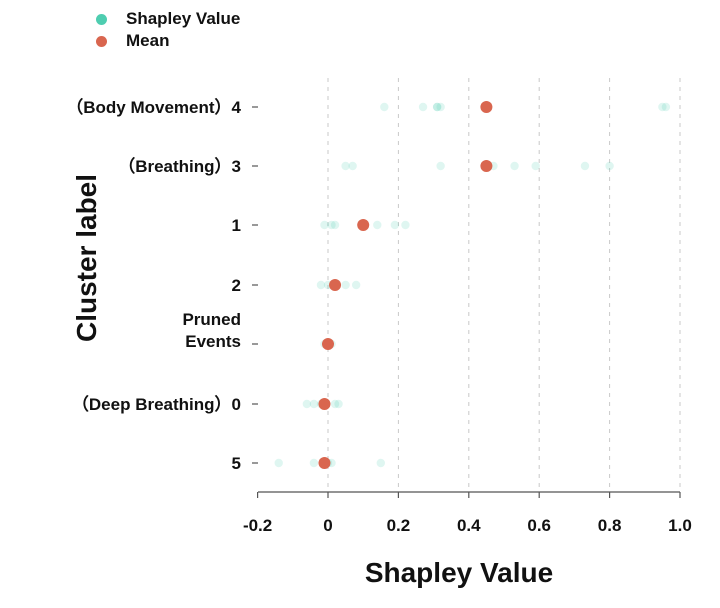 The height and width of the screenshot is (608, 720). Describe the element at coordinates (327, 525) in the screenshot. I see `x-tick-label: 0` at that location.